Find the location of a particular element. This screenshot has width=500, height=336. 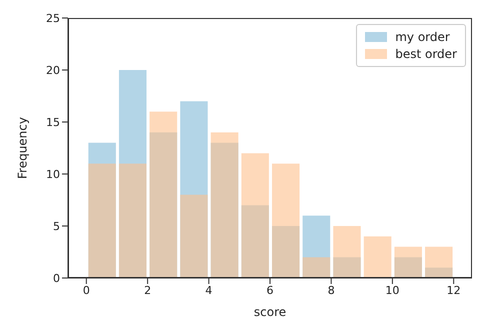

y-tick-label: 10 is located at coordinates (53, 174).